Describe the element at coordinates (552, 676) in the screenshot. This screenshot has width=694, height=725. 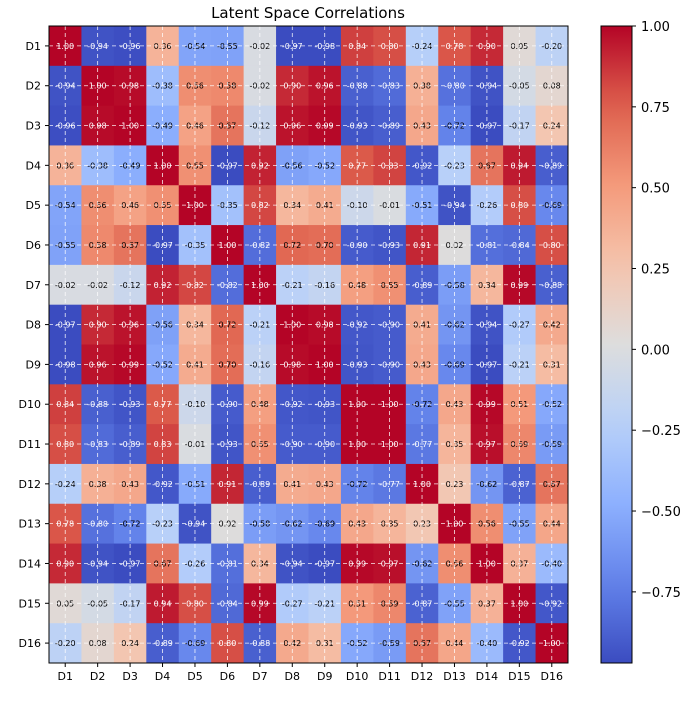
I see `x-tick-label: D16` at that location.